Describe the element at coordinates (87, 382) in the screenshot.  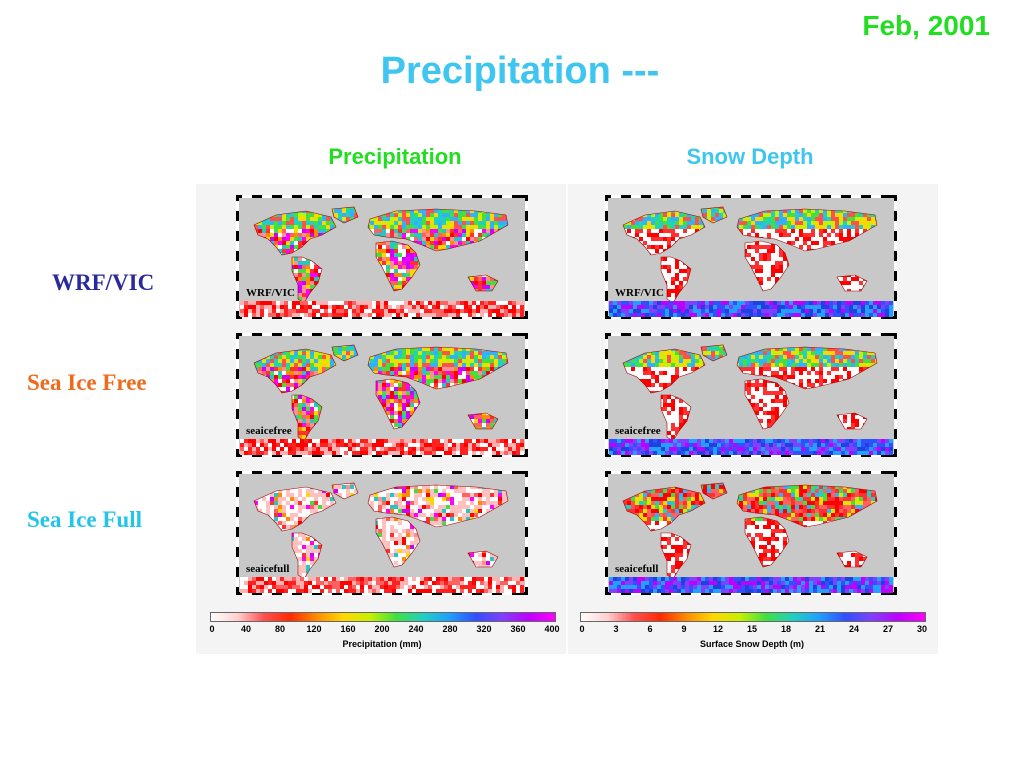
I see `row-label-sea-ice-free: Sea Ice Free` at that location.